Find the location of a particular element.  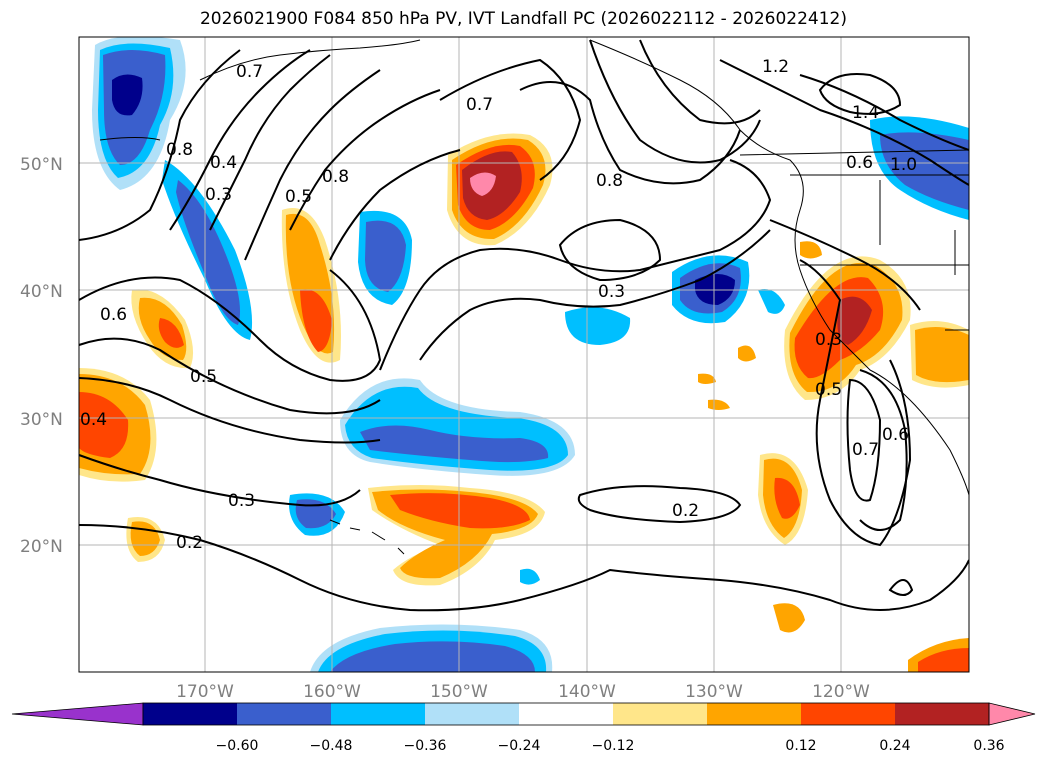

colorbar-tick-label: 0.24 is located at coordinates (894, 746).